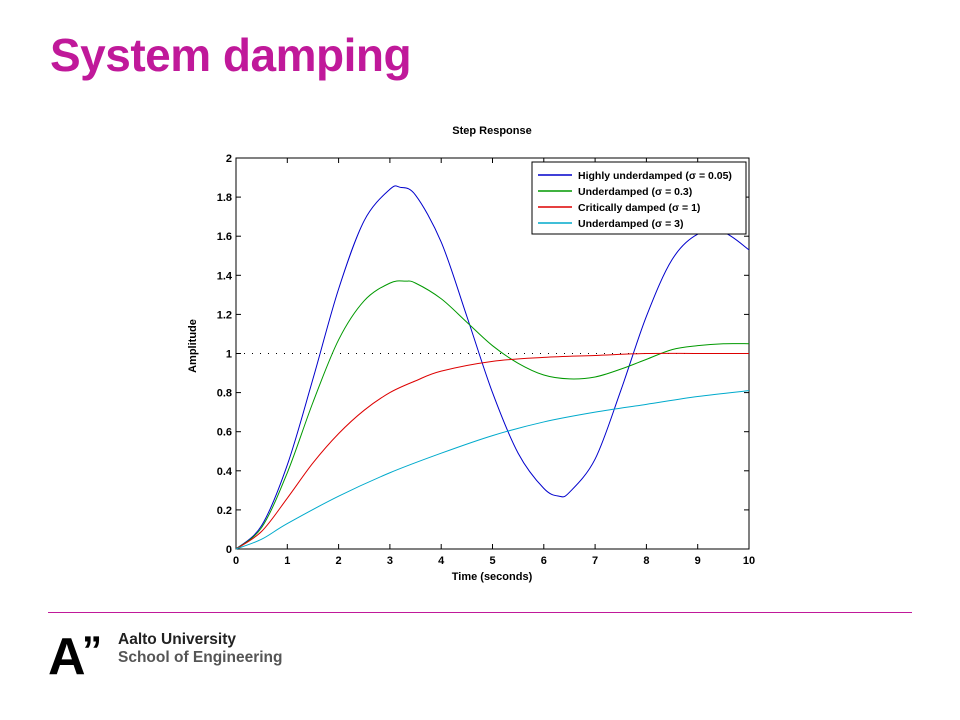 Image resolution: width=960 pixels, height=720 pixels. What do you see at coordinates (390, 561) in the screenshot?
I see `x-tick-label: 3` at bounding box center [390, 561].